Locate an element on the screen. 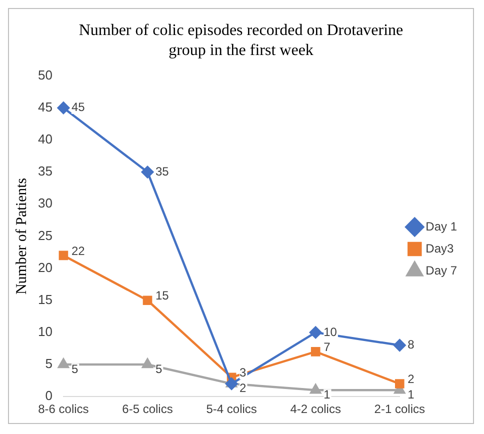  legend-label: Day 1 is located at coordinates (442, 226).